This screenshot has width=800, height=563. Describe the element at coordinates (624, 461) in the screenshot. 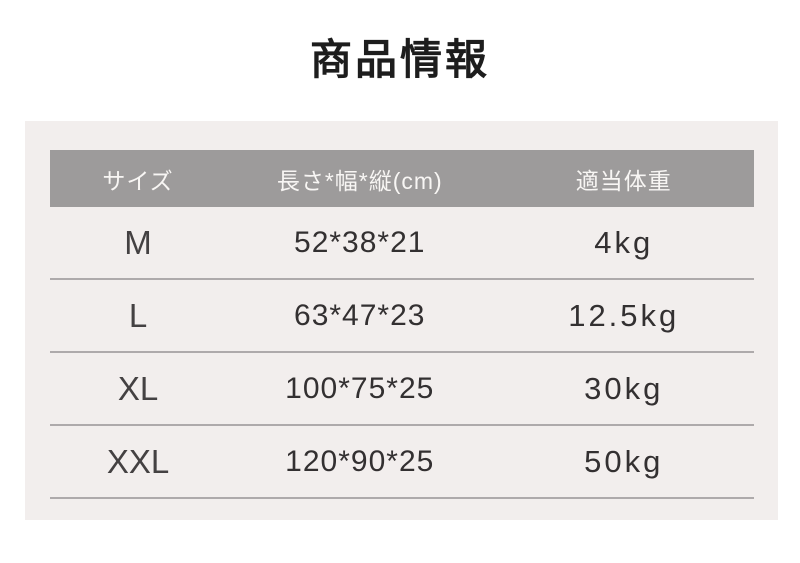

I see `weight-cell: 50kg` at that location.